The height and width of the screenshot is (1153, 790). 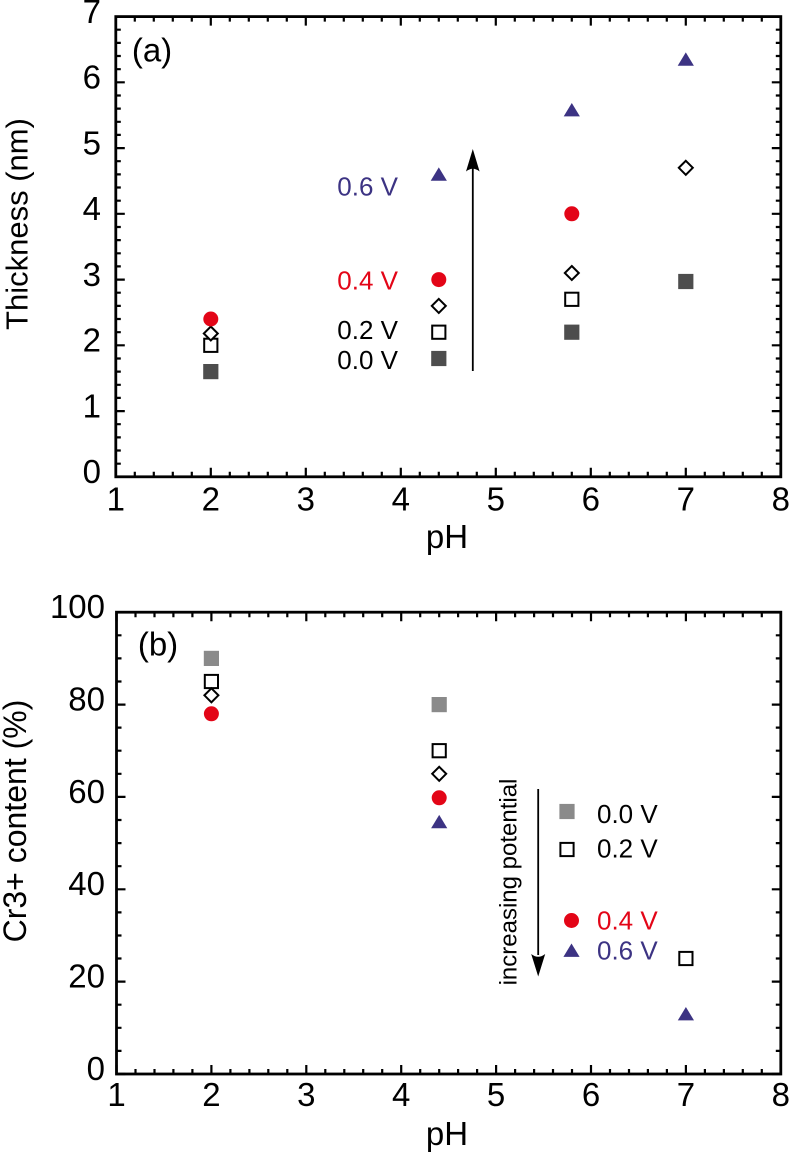 What do you see at coordinates (86, 976) in the screenshot?
I see `svg-text: 20` at bounding box center [86, 976].